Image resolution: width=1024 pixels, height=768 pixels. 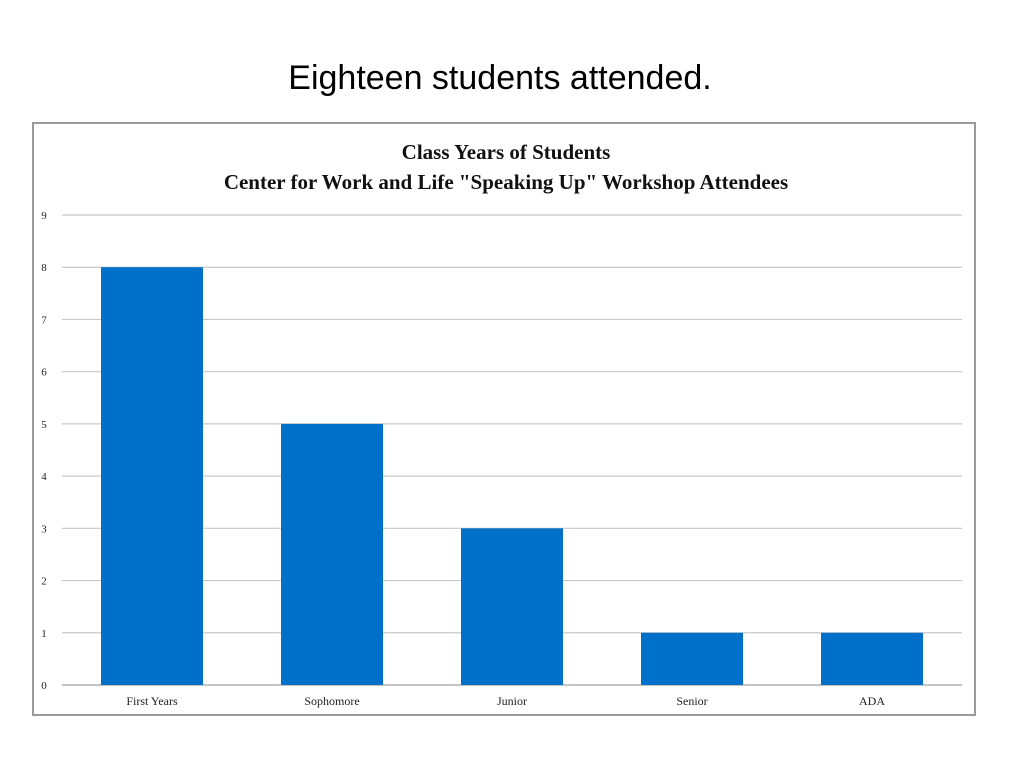 I want to click on x-category-label: Sophomore, so click(x=331, y=701).